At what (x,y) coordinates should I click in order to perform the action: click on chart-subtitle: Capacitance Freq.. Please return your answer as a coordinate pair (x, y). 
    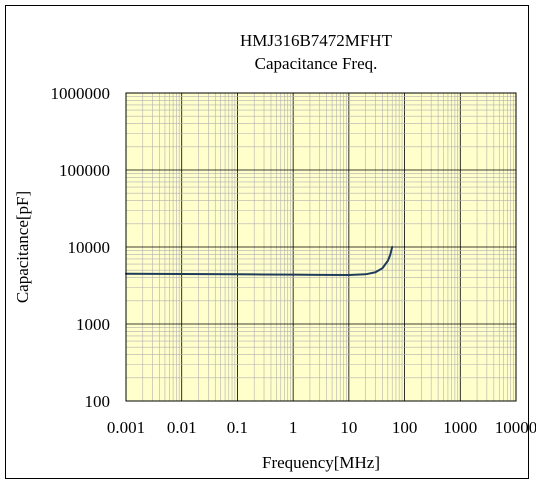
    Looking at the image, I should click on (316, 63).